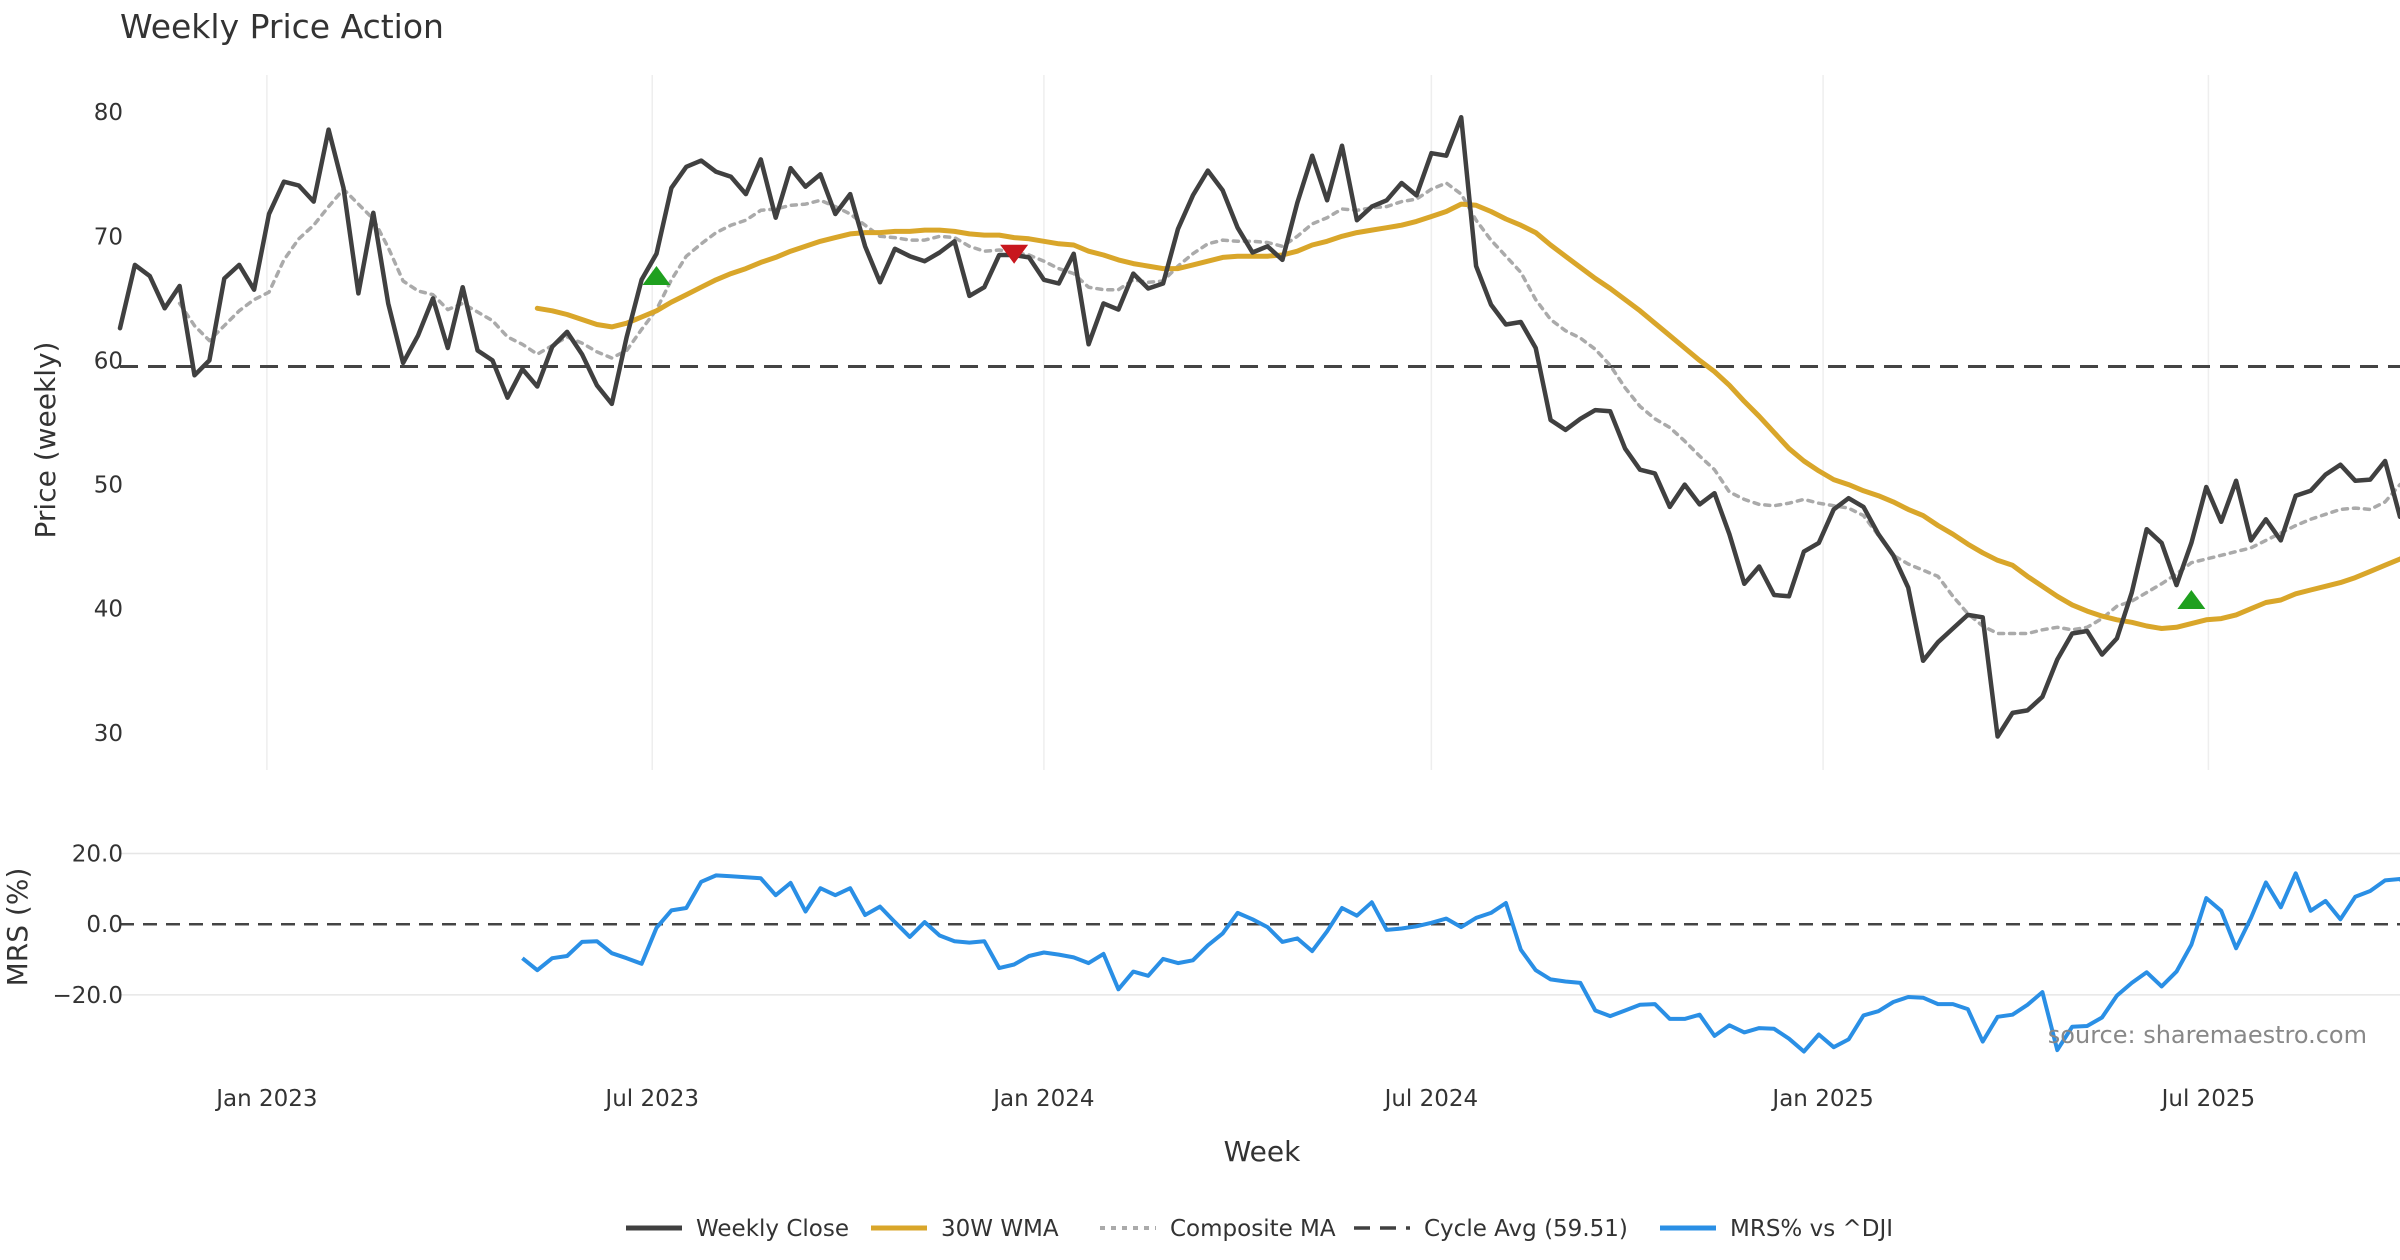 The image size is (2400, 1260). Describe the element at coordinates (1042, 1099) in the screenshot. I see `x-tick-label: Jan 2024` at that location.